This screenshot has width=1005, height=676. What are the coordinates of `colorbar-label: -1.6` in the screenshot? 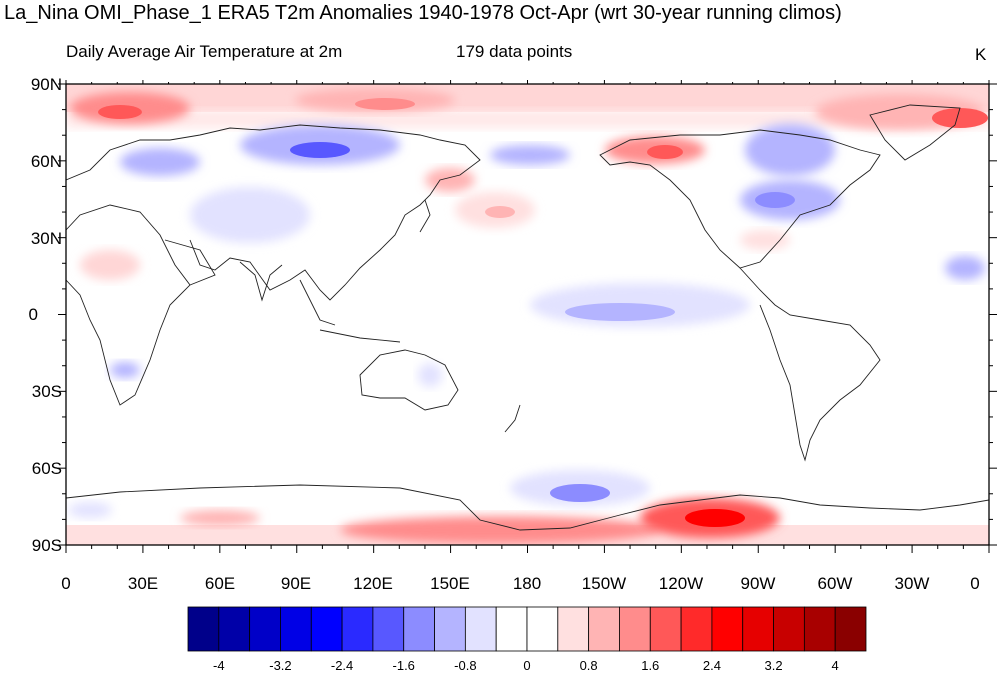 It's located at (403, 665).